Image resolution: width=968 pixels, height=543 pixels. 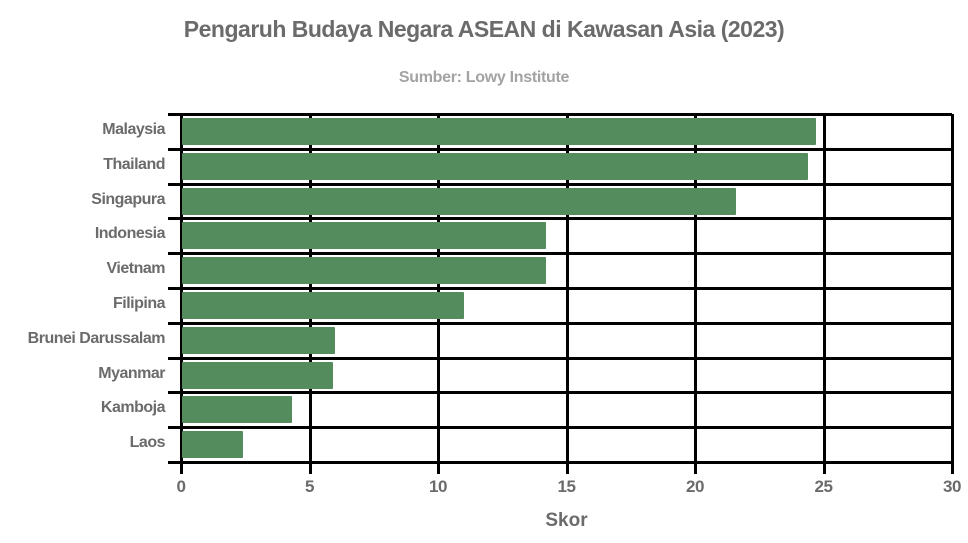 What do you see at coordinates (181, 486) in the screenshot?
I see `x-tick-label: 0` at bounding box center [181, 486].